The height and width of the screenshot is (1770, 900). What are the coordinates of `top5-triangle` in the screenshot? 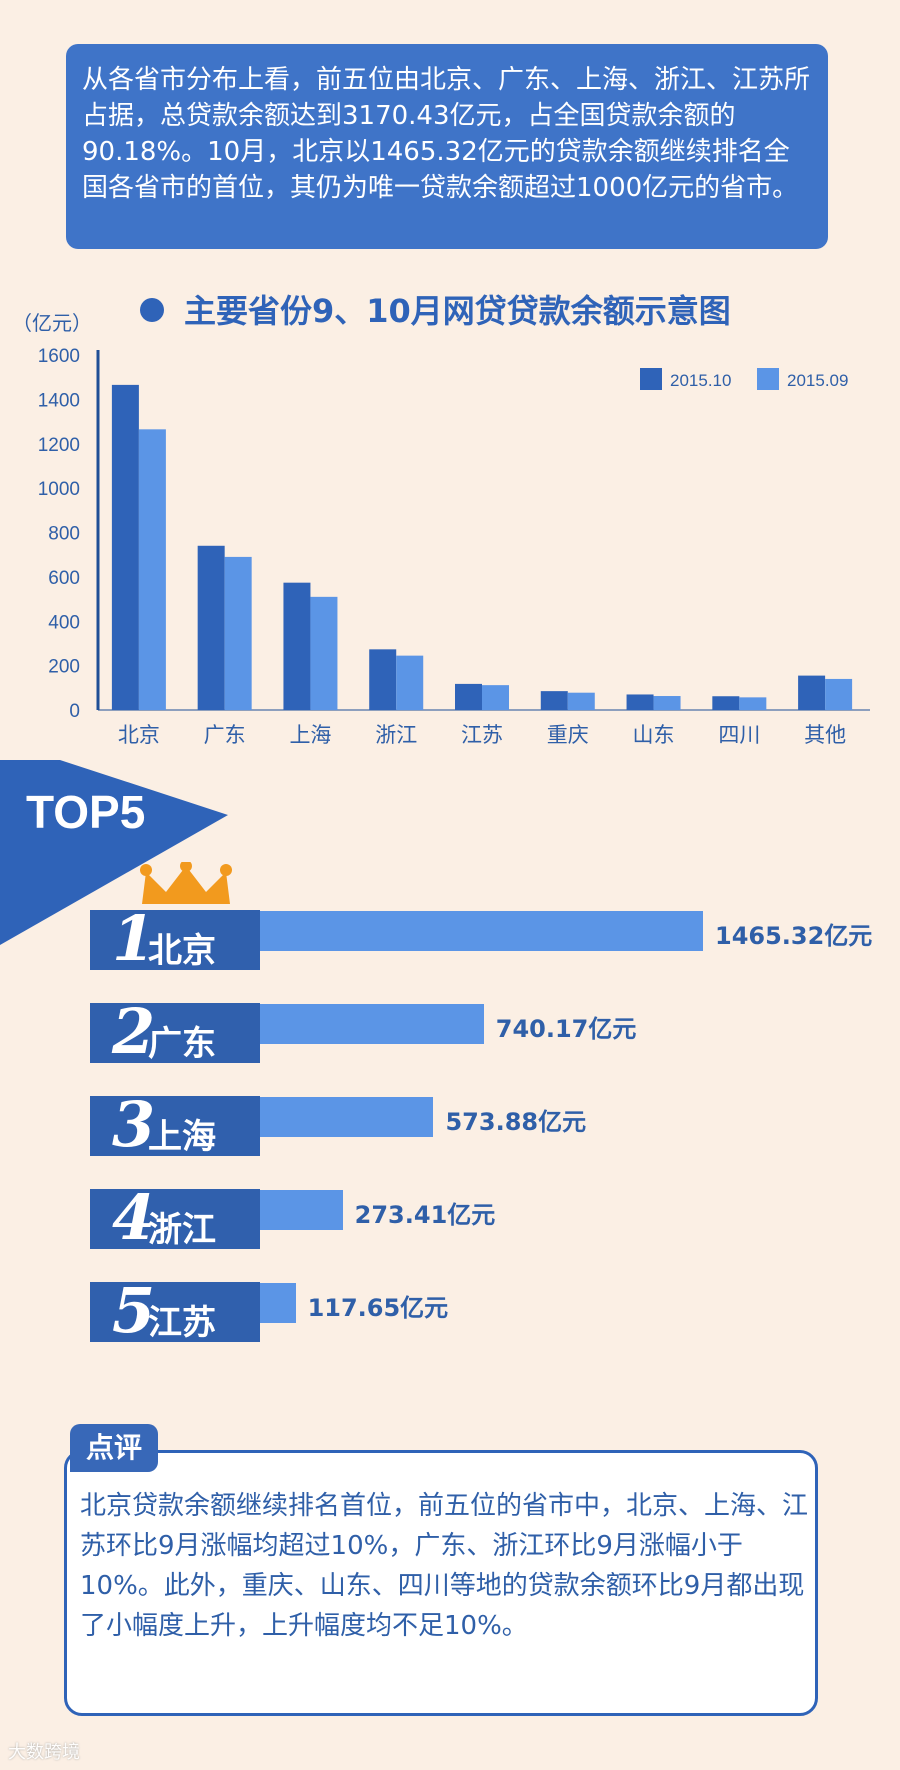 It's located at (114, 852).